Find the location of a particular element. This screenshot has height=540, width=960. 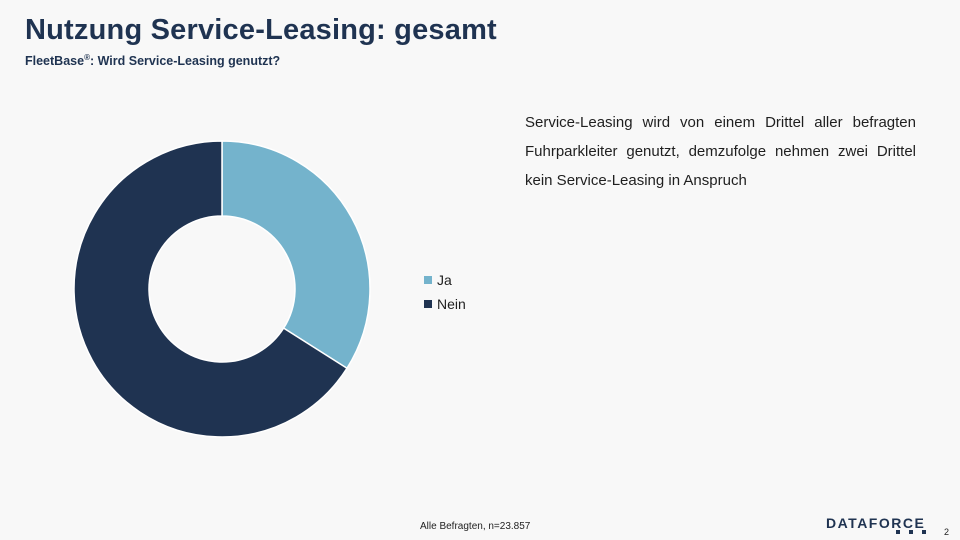

legend-item-ja: Ja is located at coordinates (445, 280).